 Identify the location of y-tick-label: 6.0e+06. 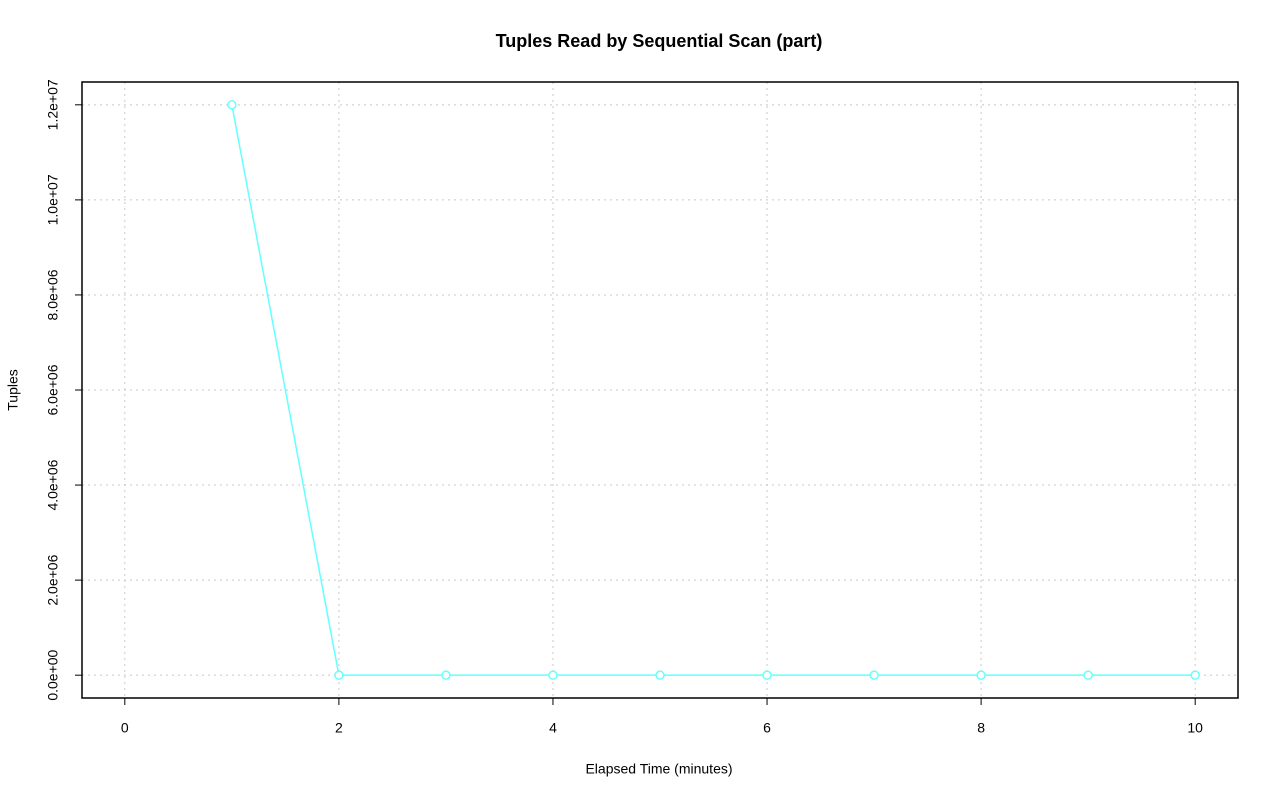
(53, 389).